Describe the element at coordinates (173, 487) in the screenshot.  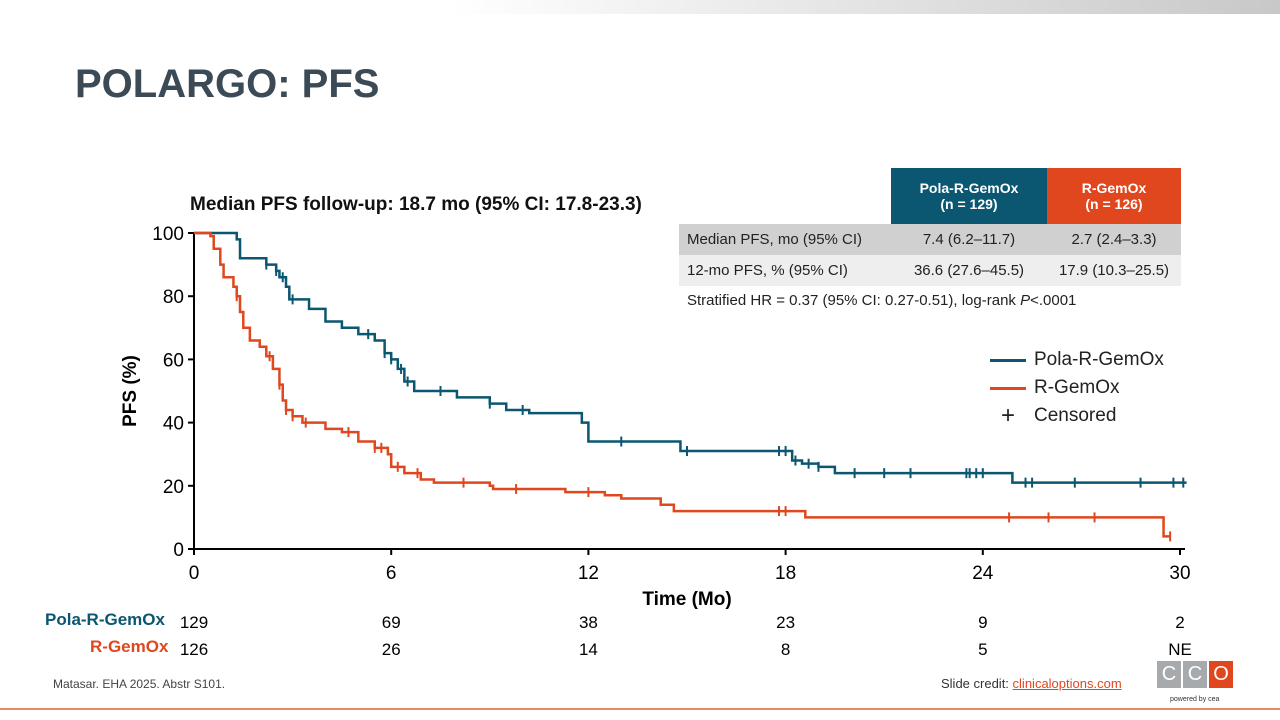
I see `y-tick-label: 20` at that location.